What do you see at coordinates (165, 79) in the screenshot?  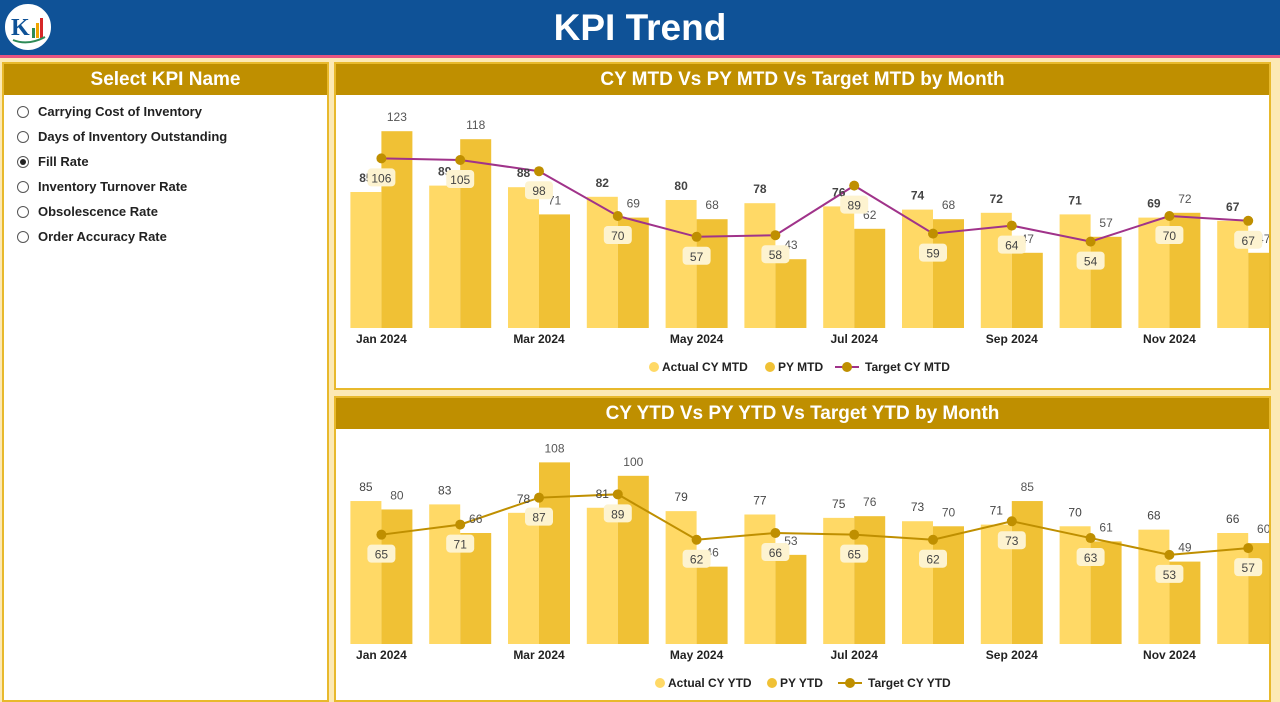 I see `slicer-title: Select KPI Name` at bounding box center [165, 79].